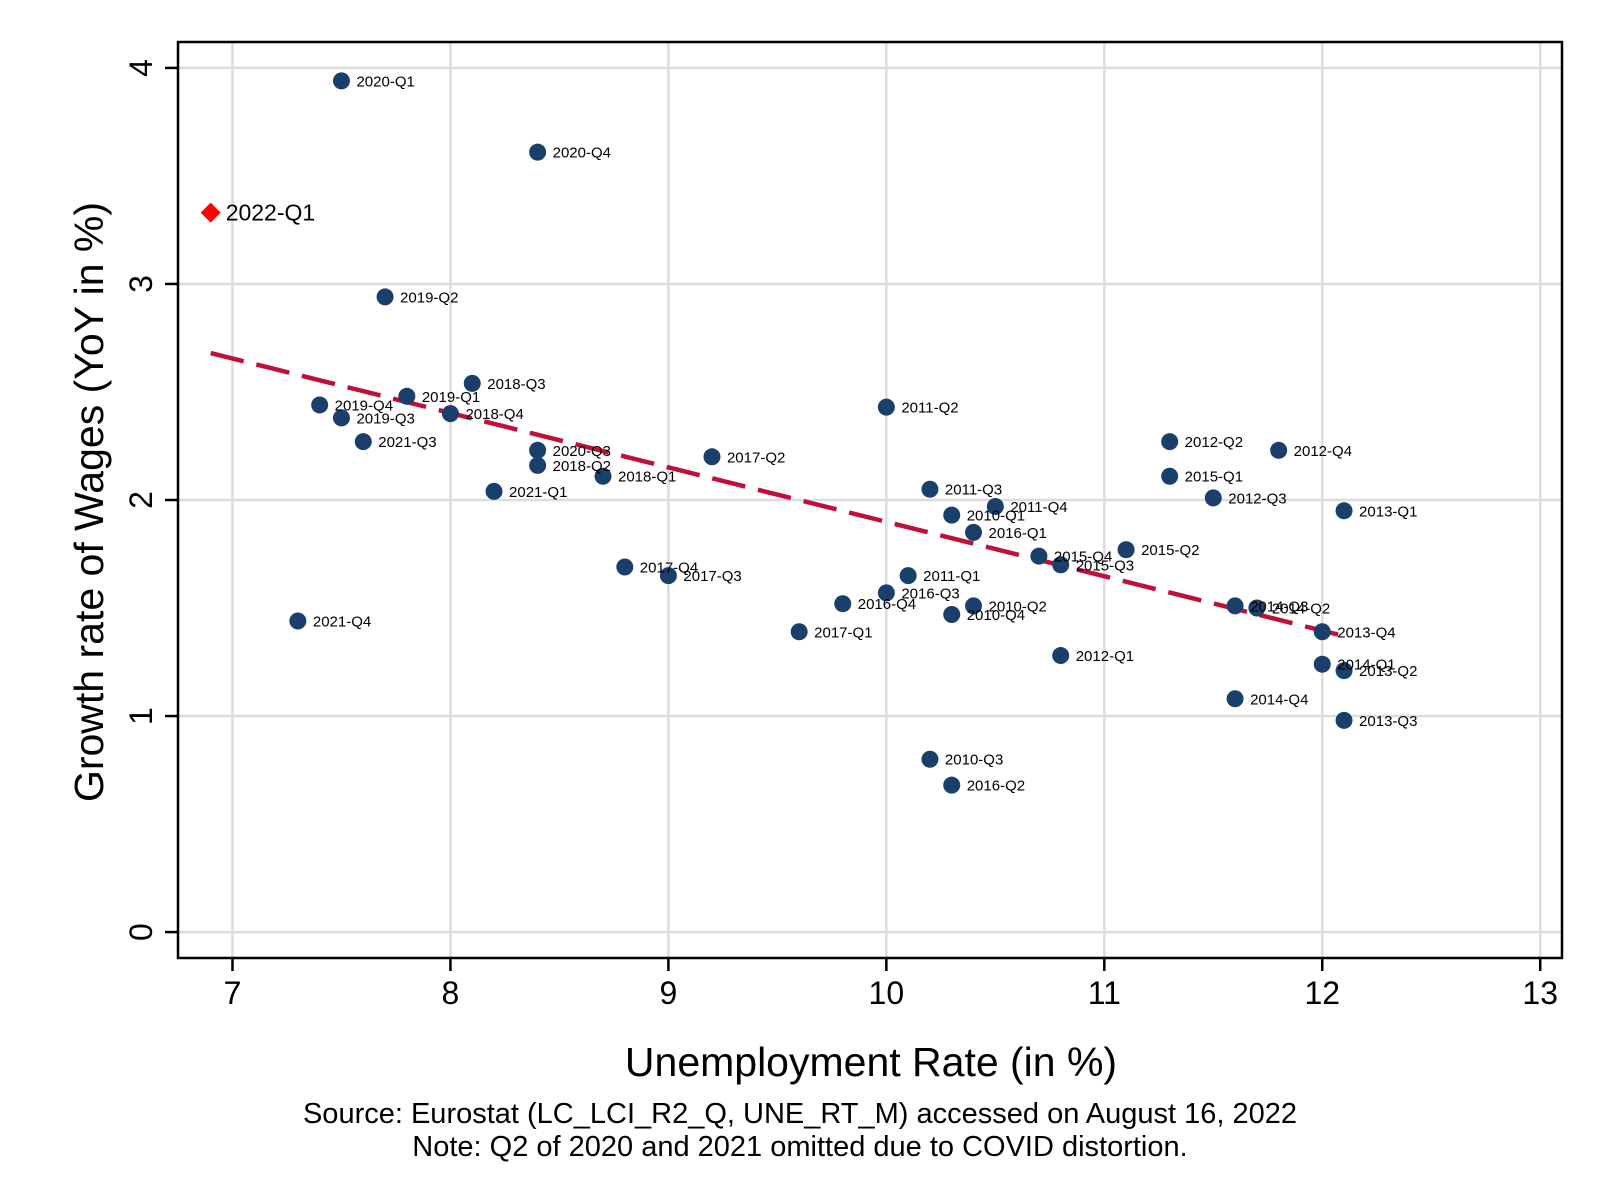  What do you see at coordinates (843, 632) in the screenshot?
I see `data-point-label: 2017-Q1` at bounding box center [843, 632].